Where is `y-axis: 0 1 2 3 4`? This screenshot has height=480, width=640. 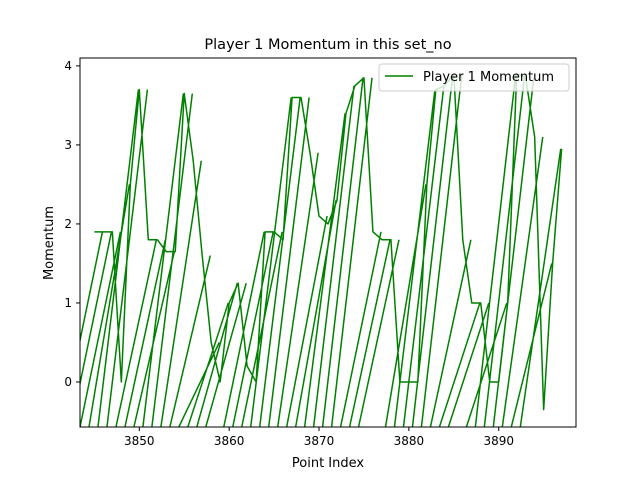
y-axis: 0 1 2 3 4 is located at coordinates (72, 224).